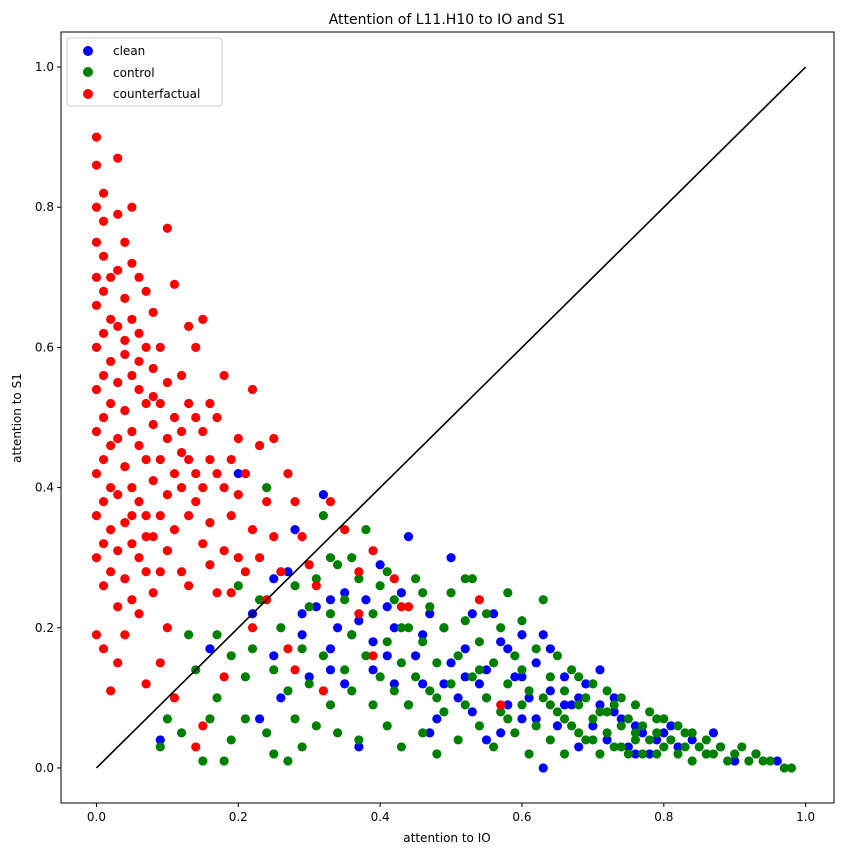 Image resolution: width=846 pixels, height=855 pixels. What do you see at coordinates (88, 51) in the screenshot?
I see `legend-marker-clean` at bounding box center [88, 51].